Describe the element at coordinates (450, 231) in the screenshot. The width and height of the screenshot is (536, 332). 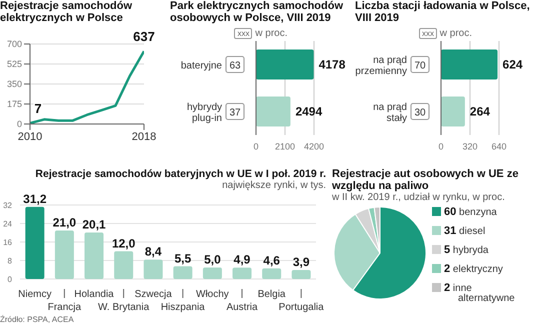
I see `data-label: 31` at that location.